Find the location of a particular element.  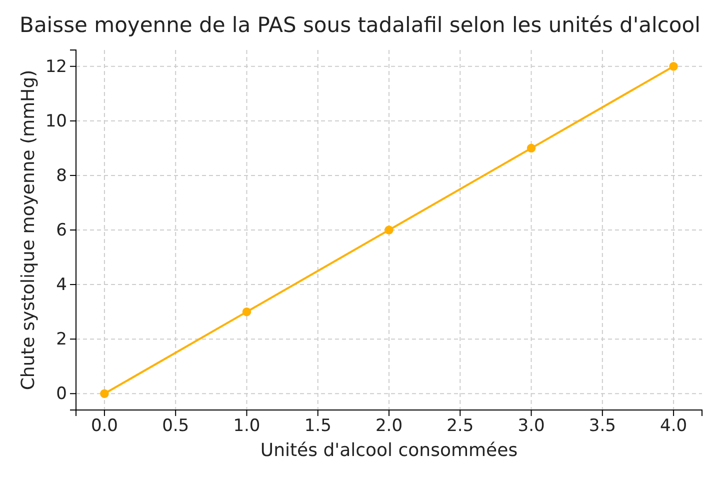

x-tick-label: 2.0 is located at coordinates (389, 426).